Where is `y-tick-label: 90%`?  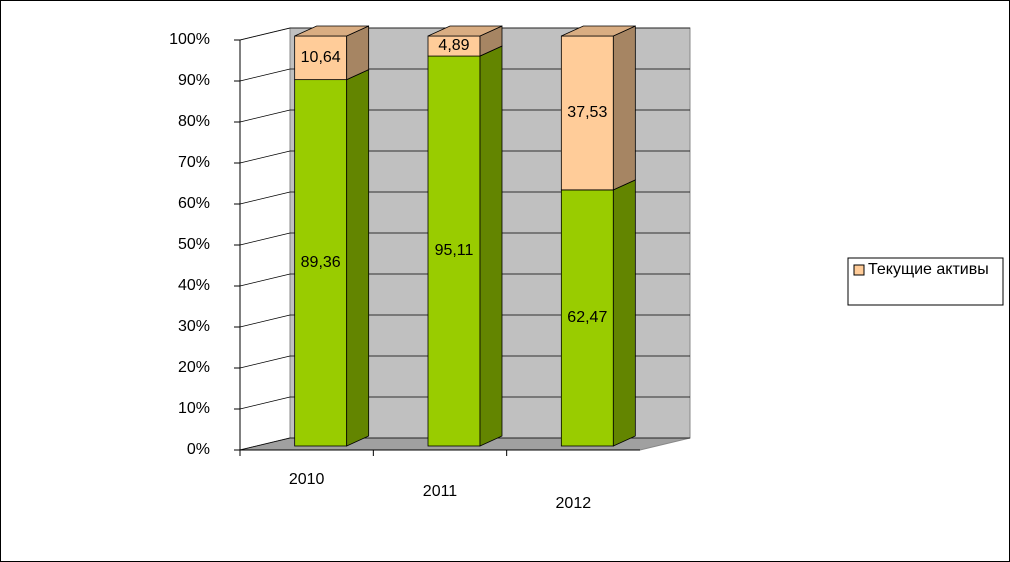 y-tick-label: 90% is located at coordinates (194, 80).